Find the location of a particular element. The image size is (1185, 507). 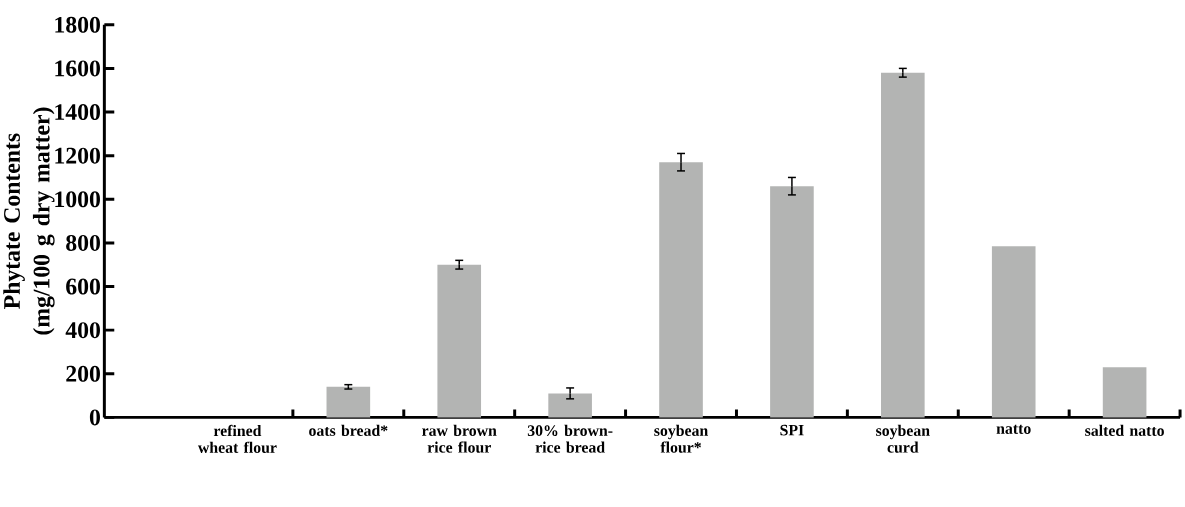

y-tick-label: 1800 is located at coordinates (77, 24).